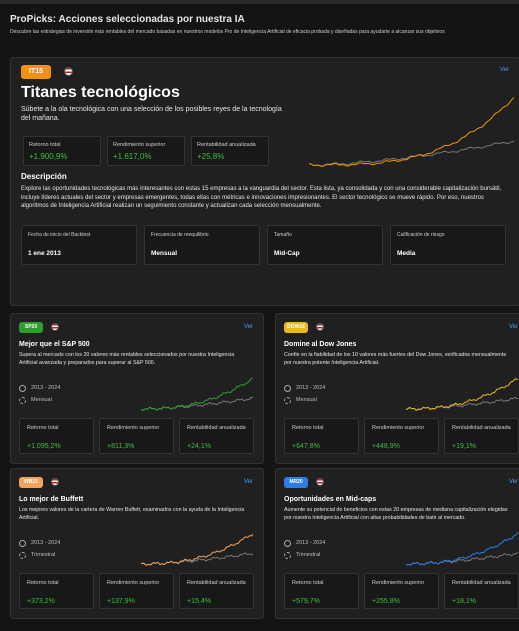 The width and height of the screenshot is (519, 631). What do you see at coordinates (44, 253) in the screenshot?
I see `info-value: 1 ene 2013` at bounding box center [44, 253].